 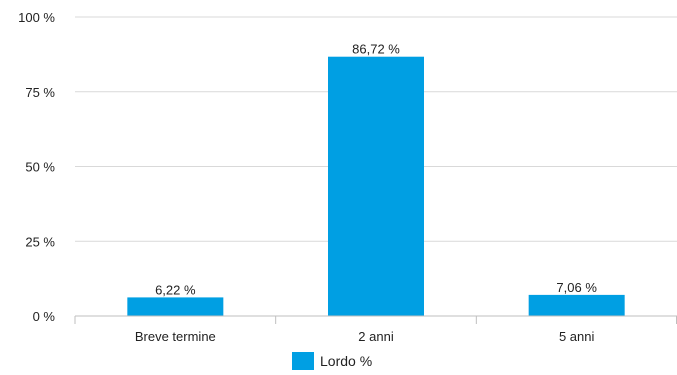 I want to click on data-label: 6,22 %, so click(x=175, y=289).